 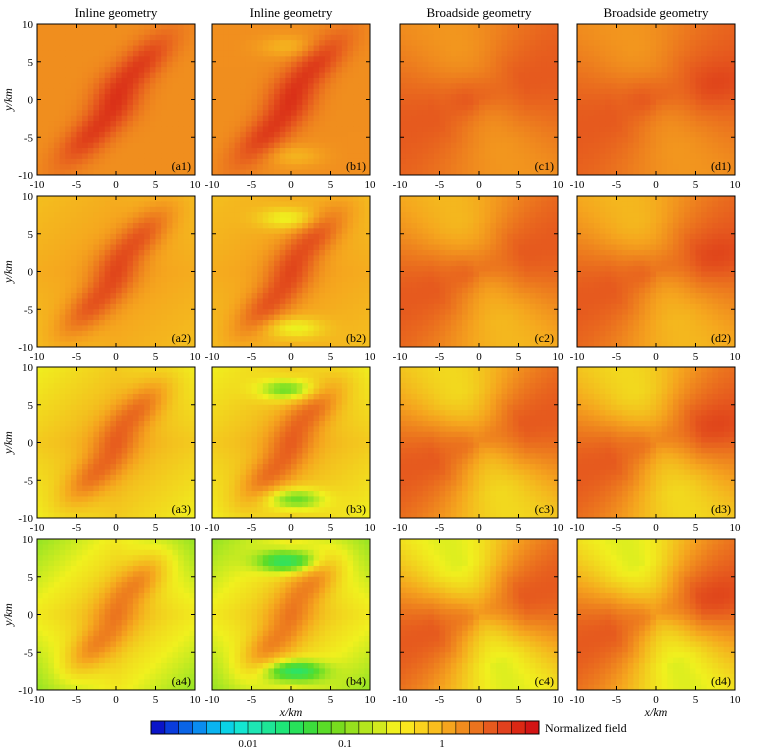 I want to click on x-axis-label: x/km, so click(x=656, y=712).